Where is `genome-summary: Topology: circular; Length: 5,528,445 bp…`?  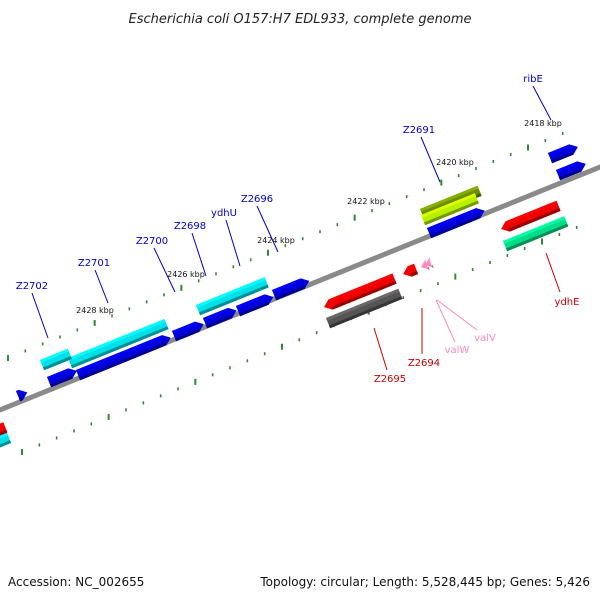
genome-summary: Topology: circular; Length: 5,528,445 bp… is located at coordinates (424, 582).